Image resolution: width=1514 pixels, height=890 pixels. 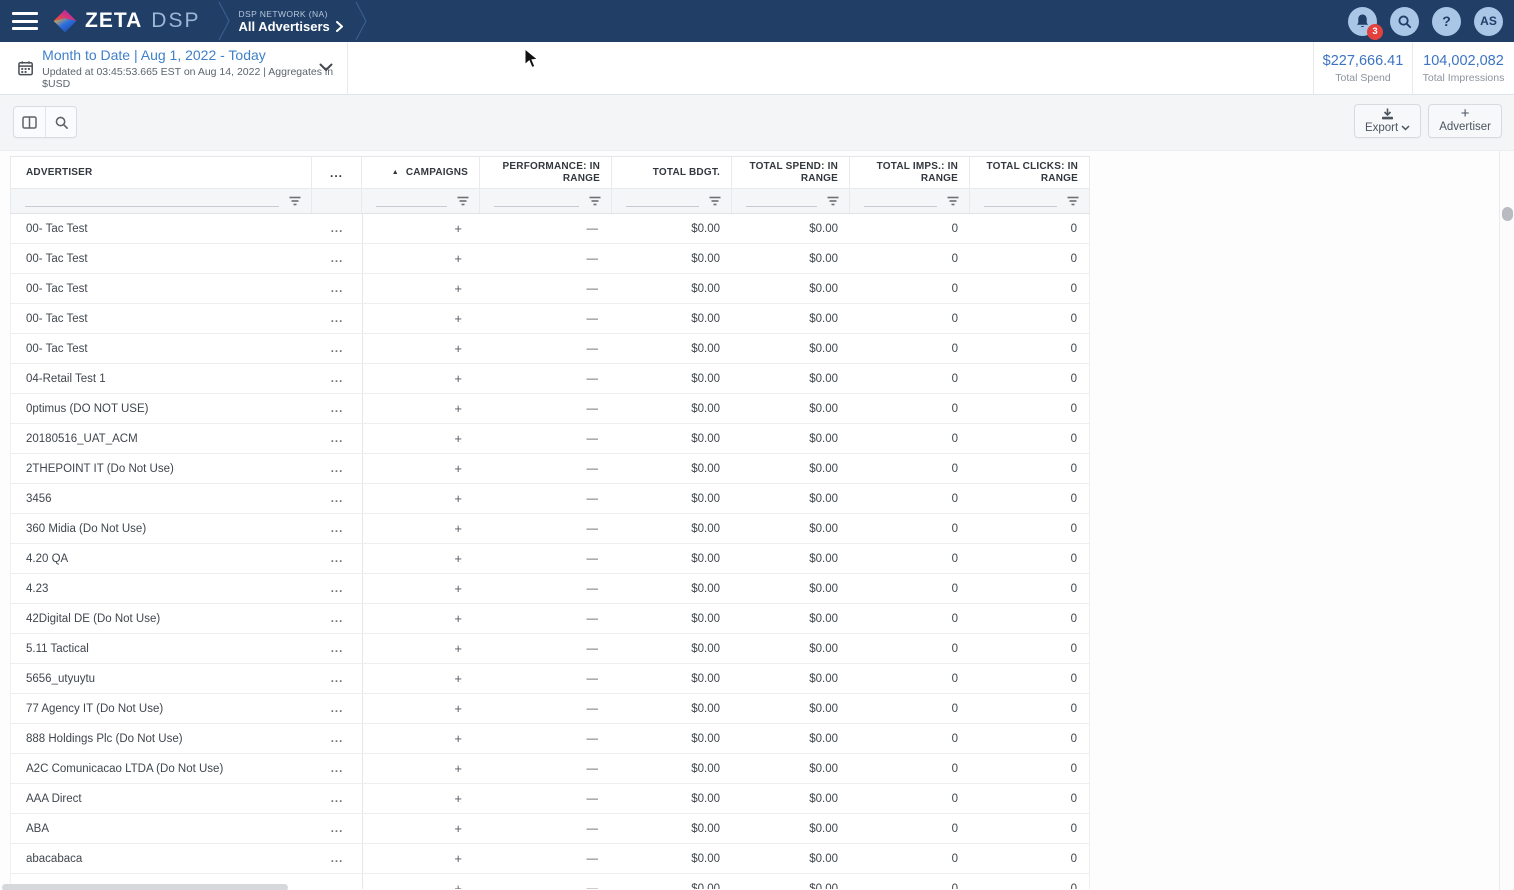 I want to click on clicks-filter-input, so click(x=1020, y=201).